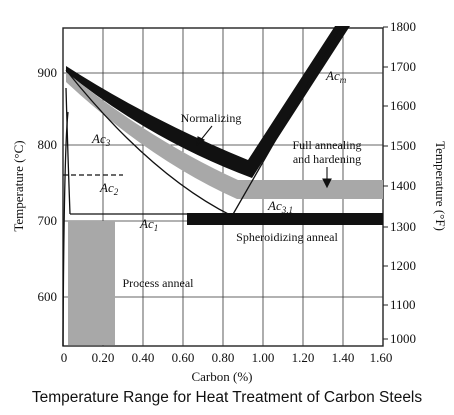  Describe the element at coordinates (303, 357) in the screenshot. I see `tick-x-120: 1.20` at that location.